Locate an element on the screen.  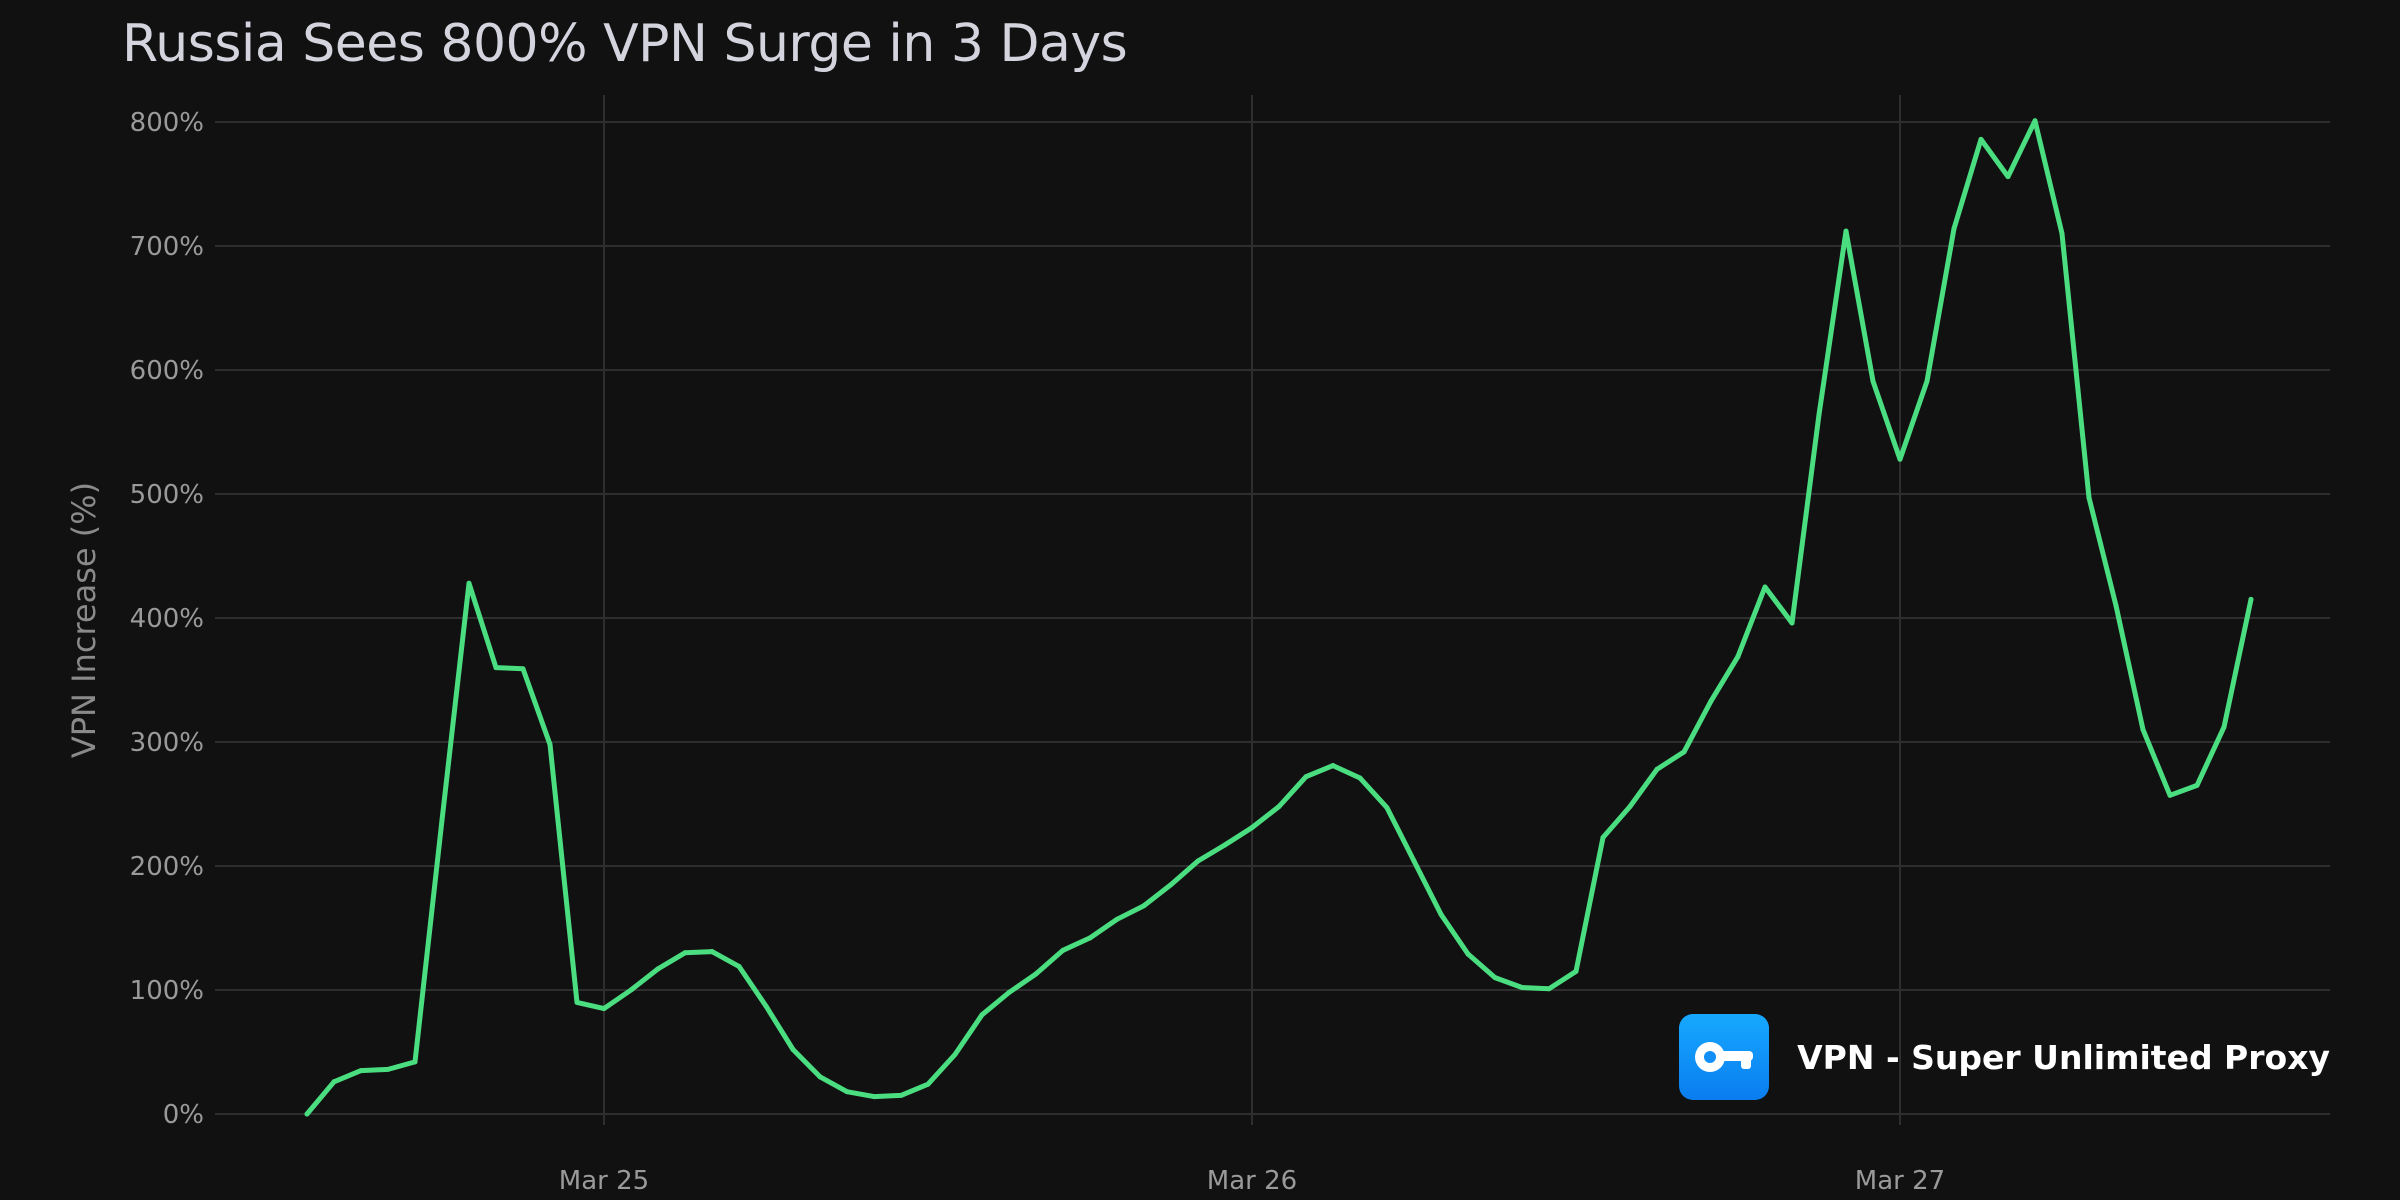
app-logo is located at coordinates (1724, 1057).